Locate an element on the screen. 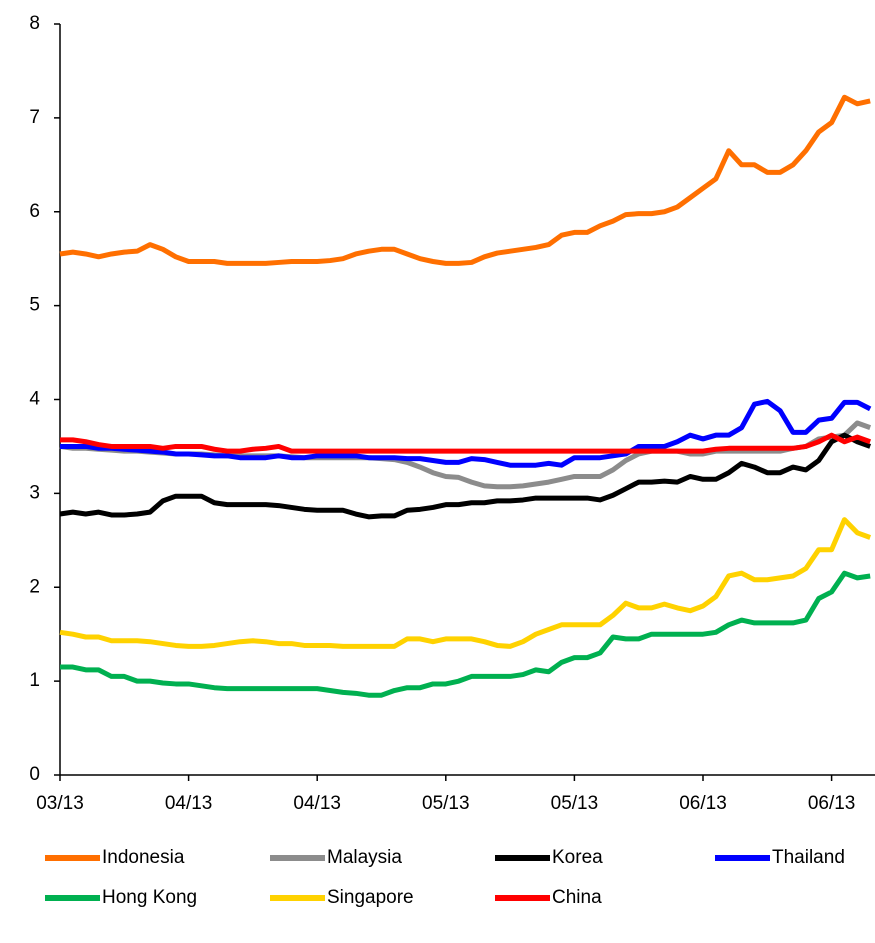 This screenshot has width=875, height=943. legend-label: Thailand is located at coordinates (808, 857).